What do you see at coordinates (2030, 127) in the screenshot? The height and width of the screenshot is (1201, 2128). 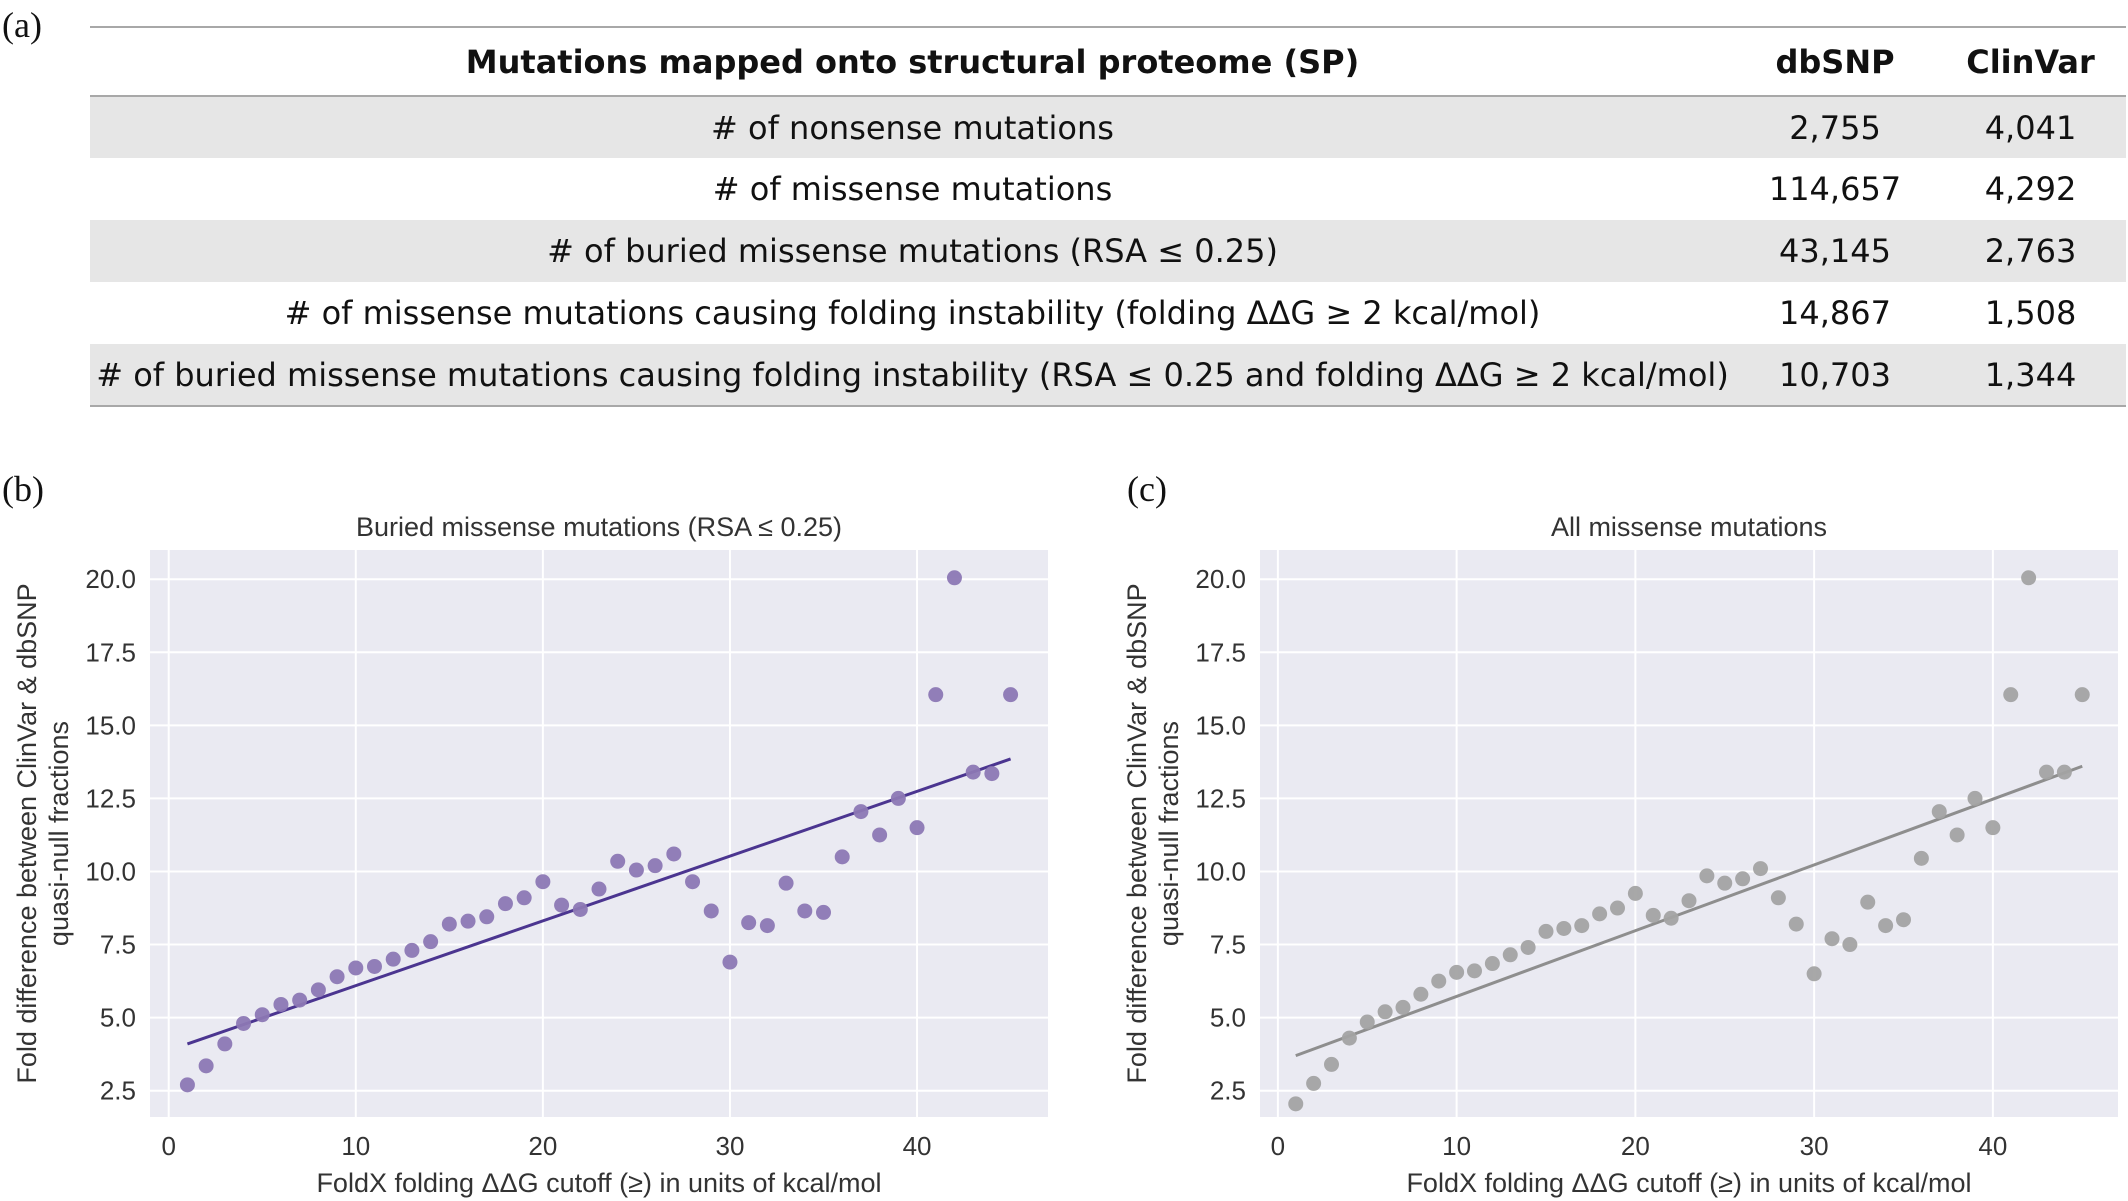 I see `row-clinvar-value: 4,041` at bounding box center [2030, 127].